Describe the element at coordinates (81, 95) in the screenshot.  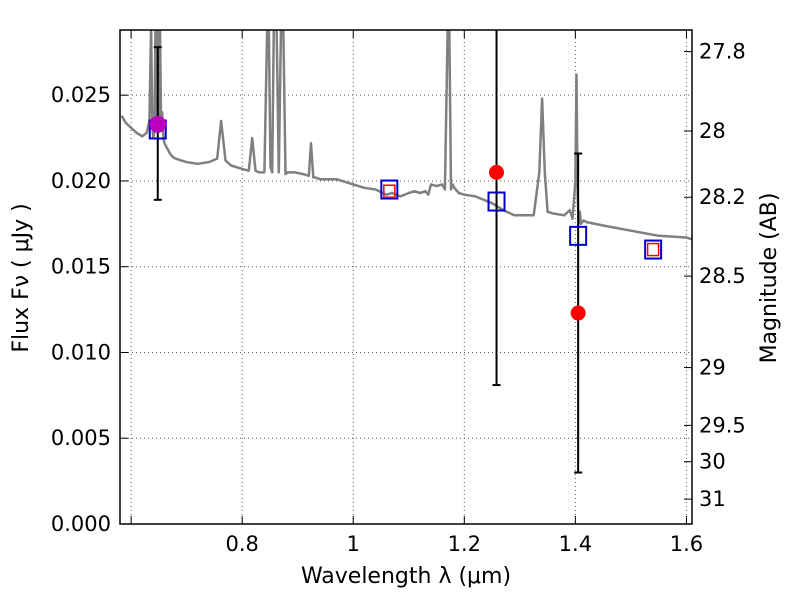
I see `y-tick-label: 0.025` at that location.